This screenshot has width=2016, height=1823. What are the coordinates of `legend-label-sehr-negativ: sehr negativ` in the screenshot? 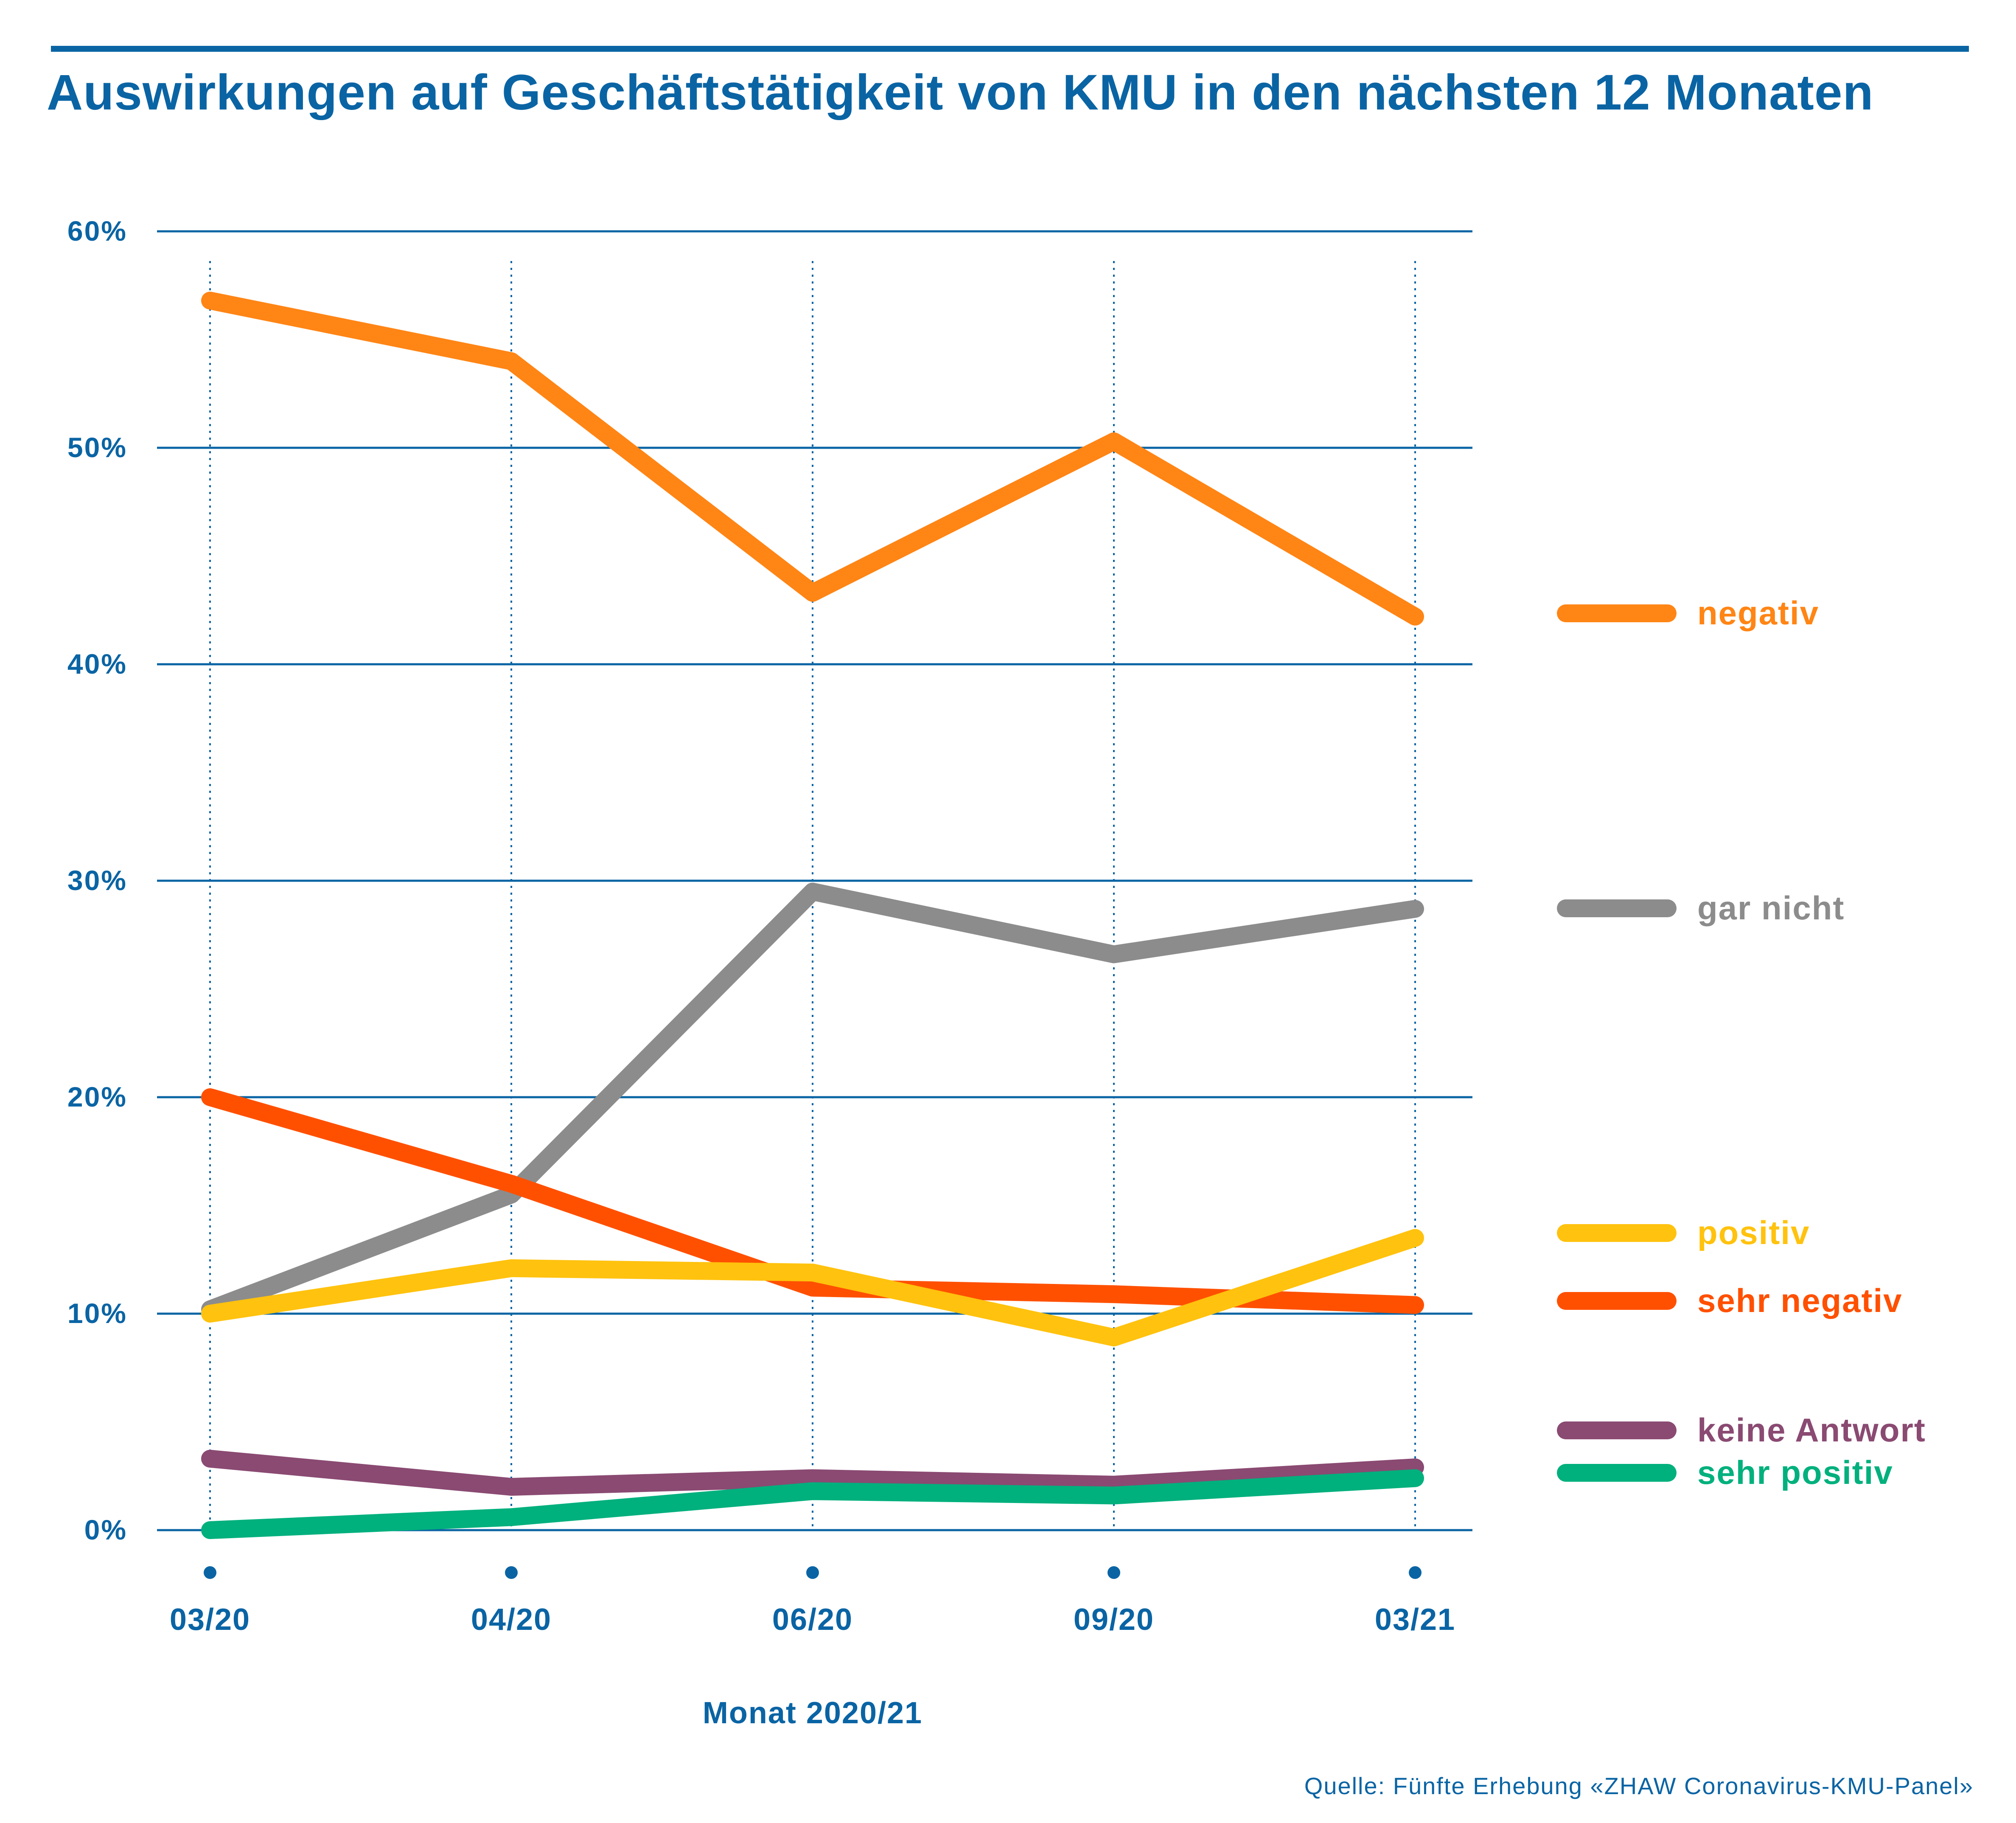 It's located at (1800, 1300).